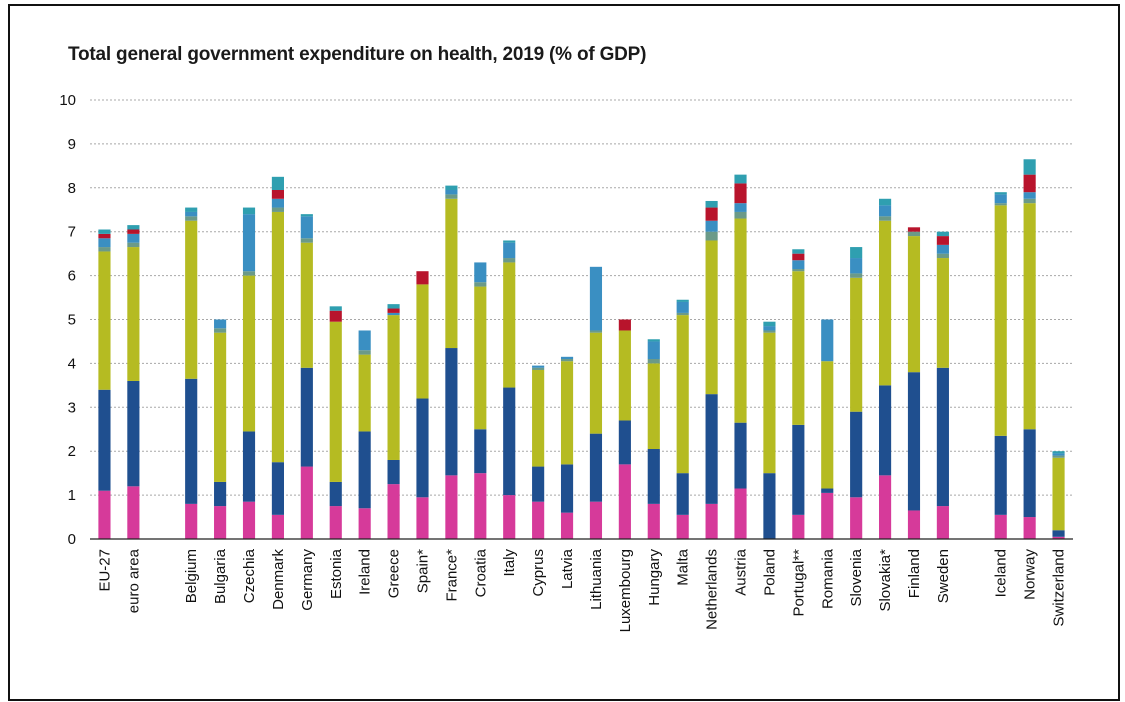  I want to click on x-category-label: Switzerland, so click(1059, 588).